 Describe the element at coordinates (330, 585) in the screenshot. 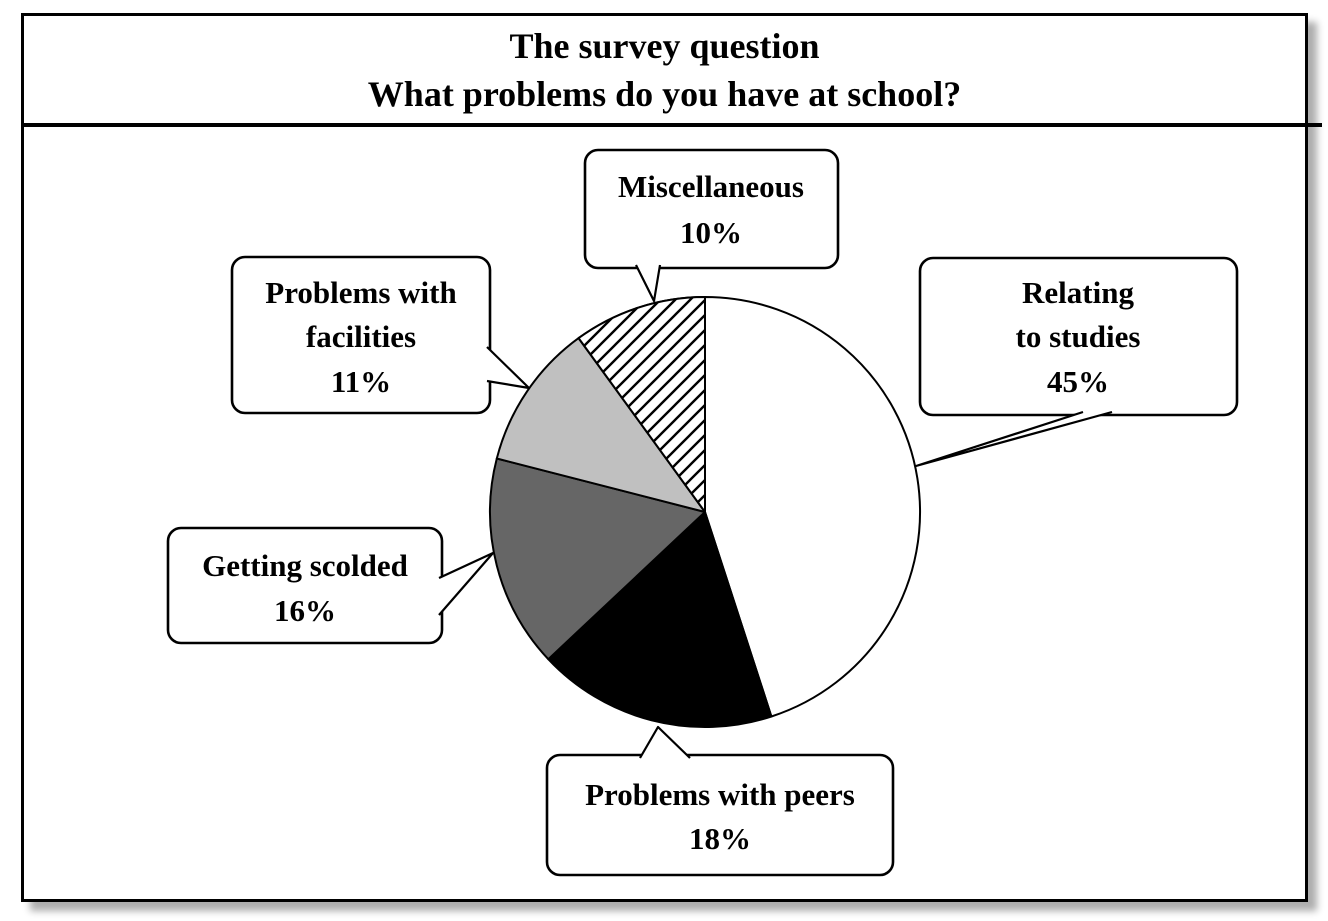

I see `callout-scolded: Getting scolded 16%` at that location.